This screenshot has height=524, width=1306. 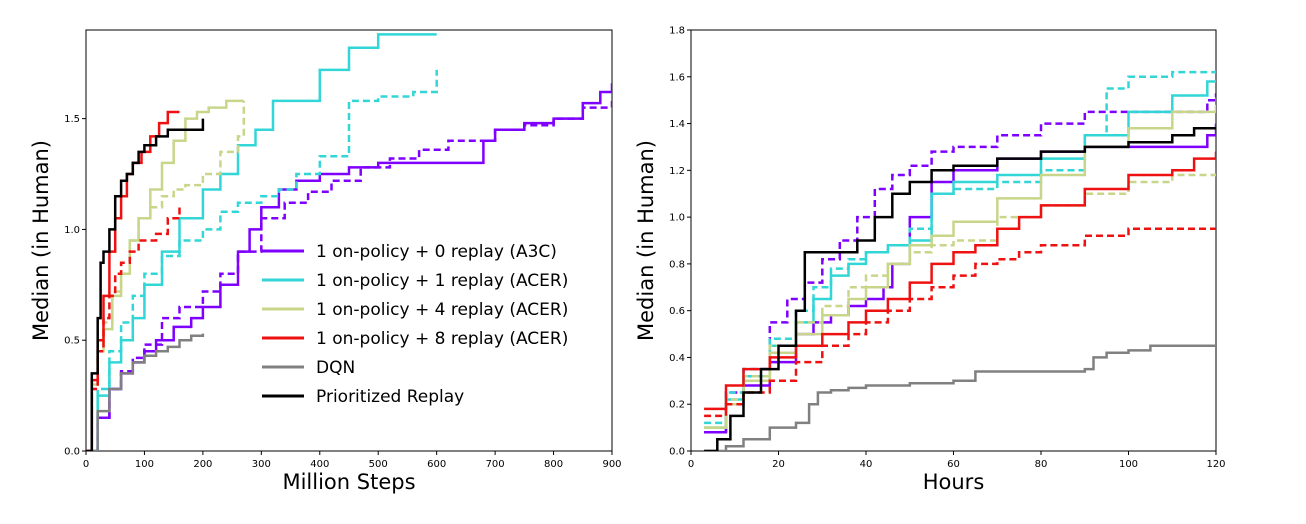 I want to click on x-tick-label: 200, so click(x=202, y=464).